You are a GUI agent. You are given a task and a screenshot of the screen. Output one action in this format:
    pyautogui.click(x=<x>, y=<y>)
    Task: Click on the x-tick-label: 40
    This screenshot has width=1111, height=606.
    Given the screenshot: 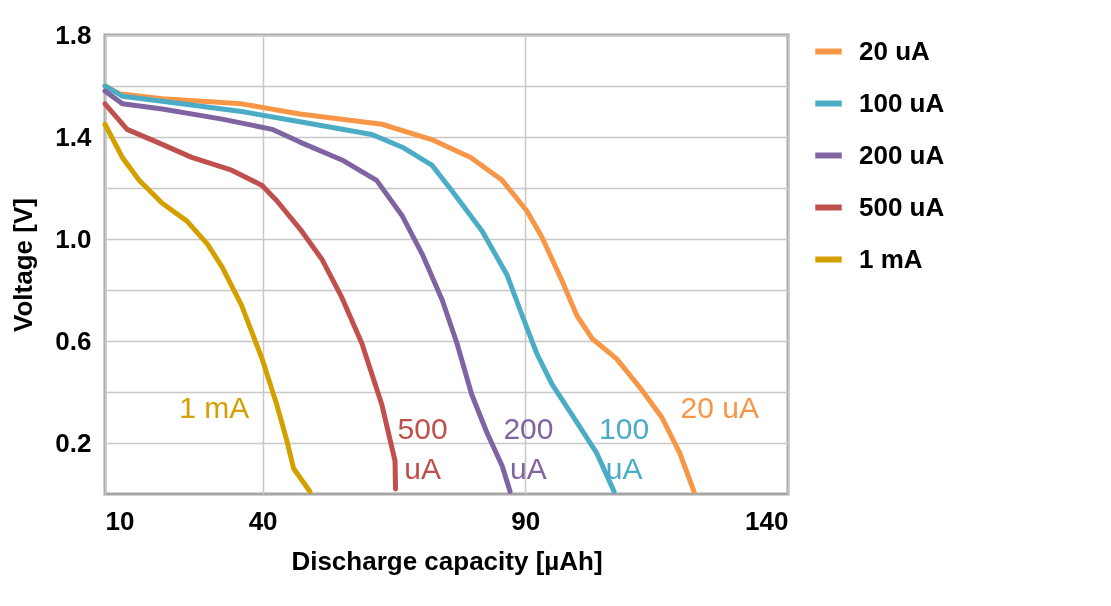 What is the action you would take?
    pyautogui.click(x=263, y=520)
    